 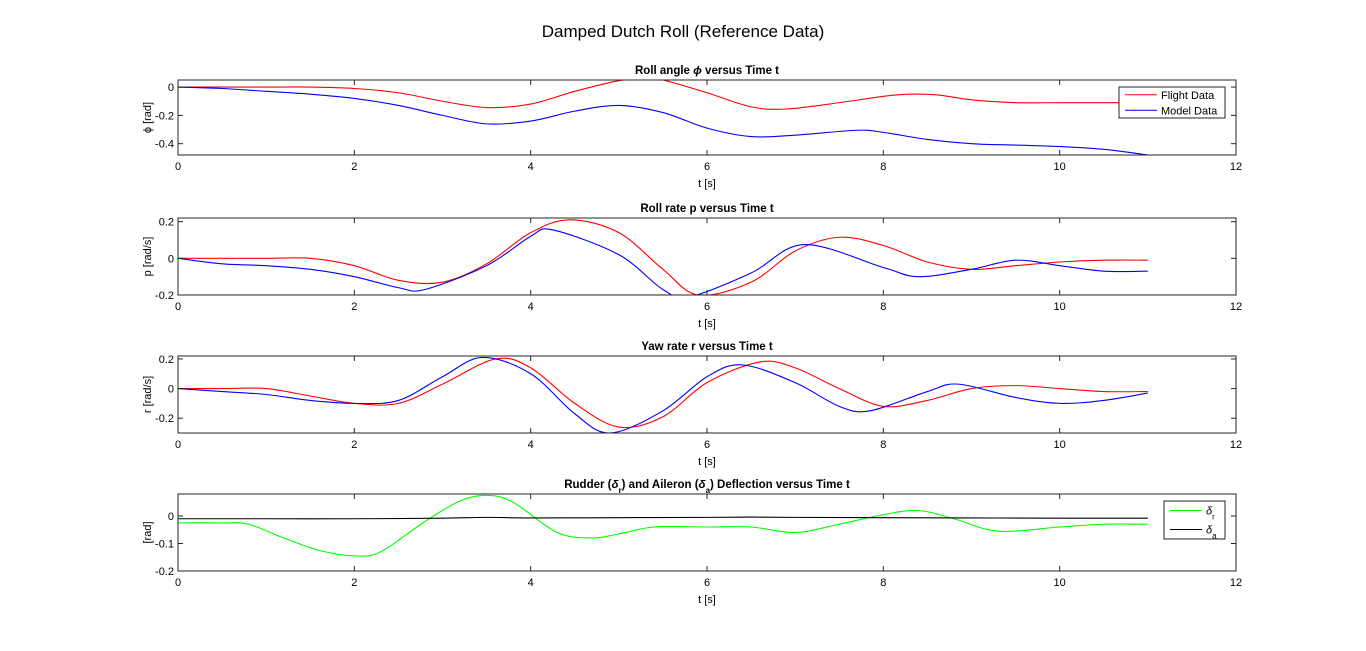 What do you see at coordinates (1210, 514) in the screenshot?
I see `legend-label: δr` at bounding box center [1210, 514].